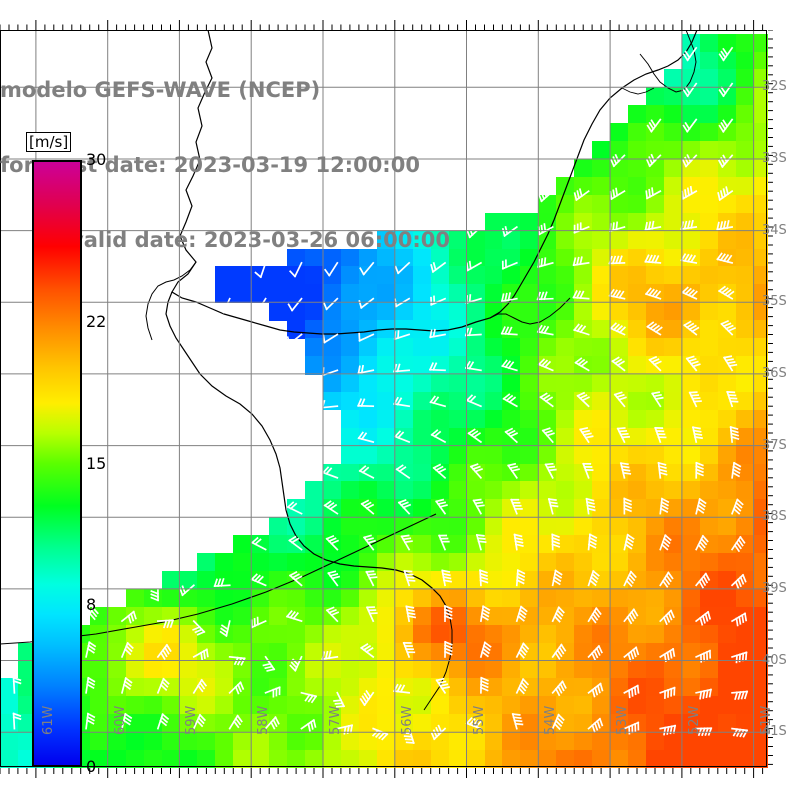  What do you see at coordinates (770, 397) in the screenshot?
I see `right-axis-ticks` at bounding box center [770, 397].